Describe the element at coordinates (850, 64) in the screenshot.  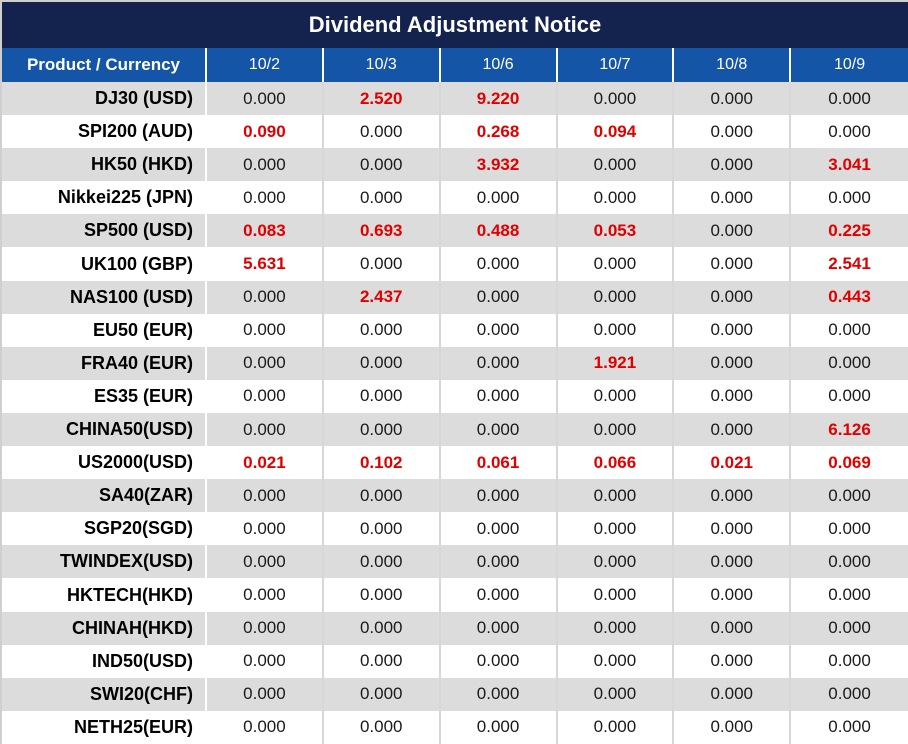
I see `column-header-date: 10/9` at that location.